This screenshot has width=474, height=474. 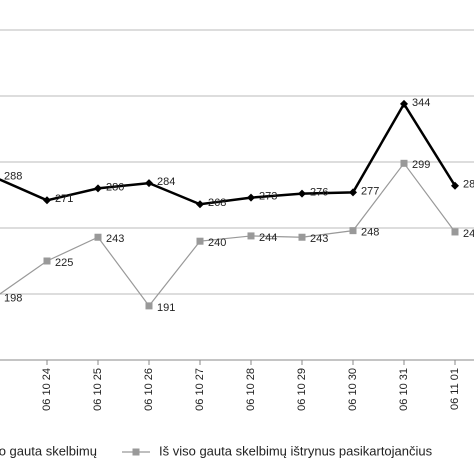 I want to click on data-label: 198, so click(x=13, y=299).